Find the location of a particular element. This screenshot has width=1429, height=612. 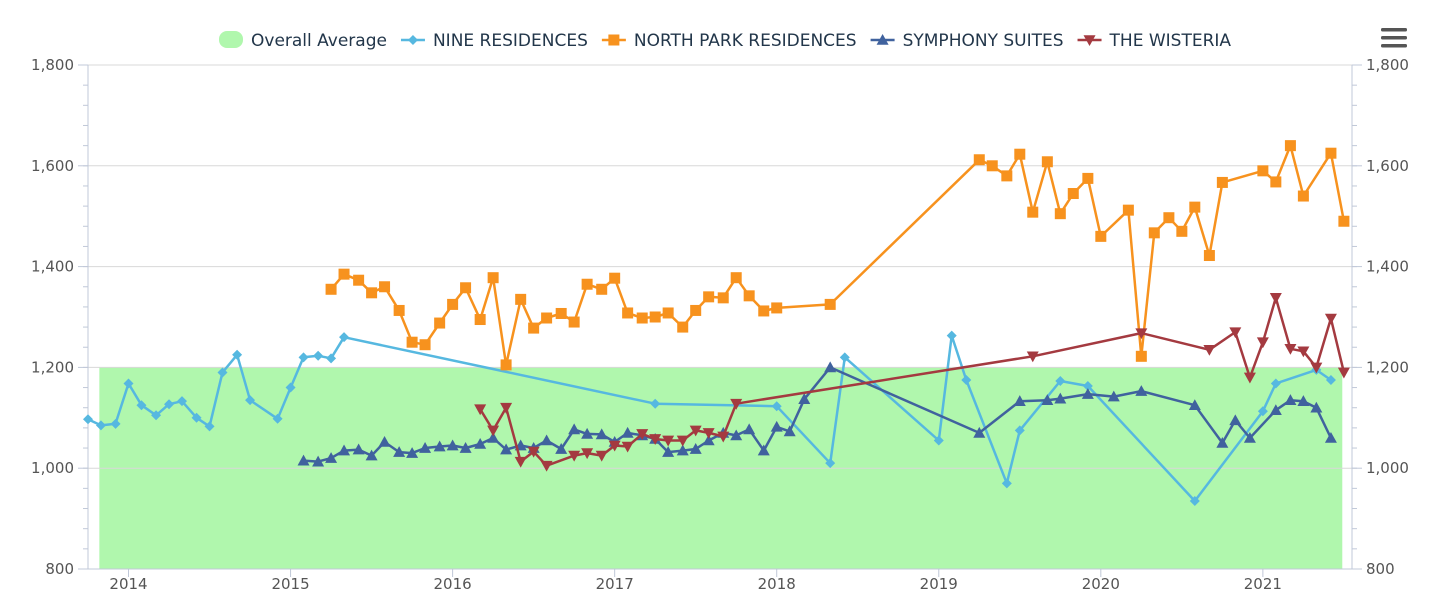

legend-item-nine-residences: NINE RESIDENCES is located at coordinates (494, 41).